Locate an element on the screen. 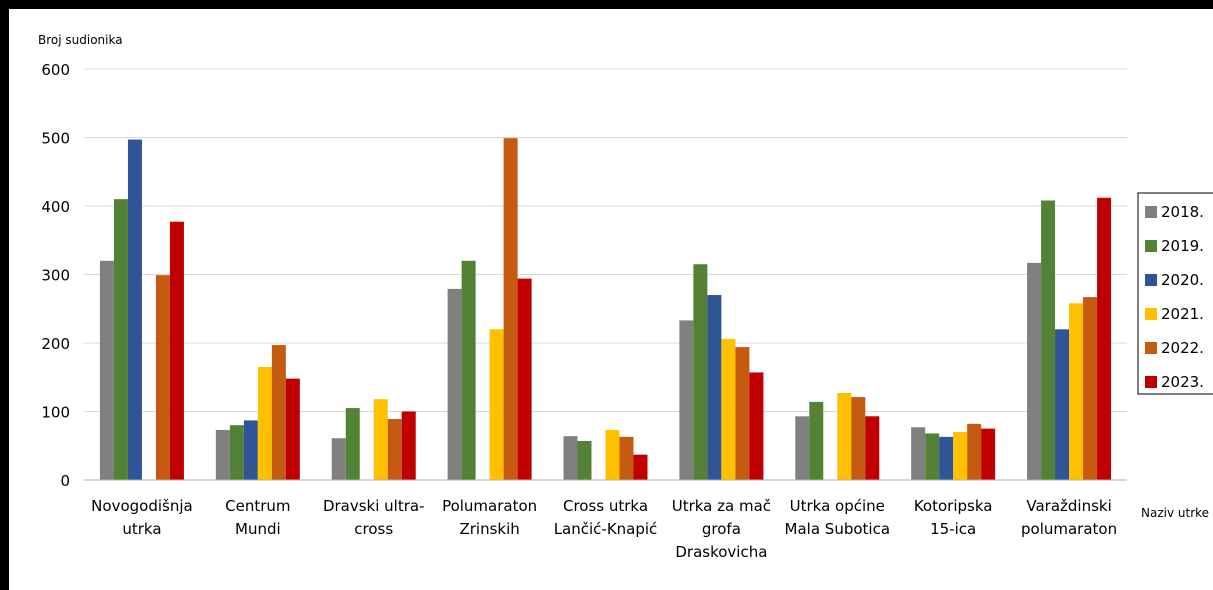 Image resolution: width=1213 pixels, height=590 pixels. frame-top-border is located at coordinates (606, 4).